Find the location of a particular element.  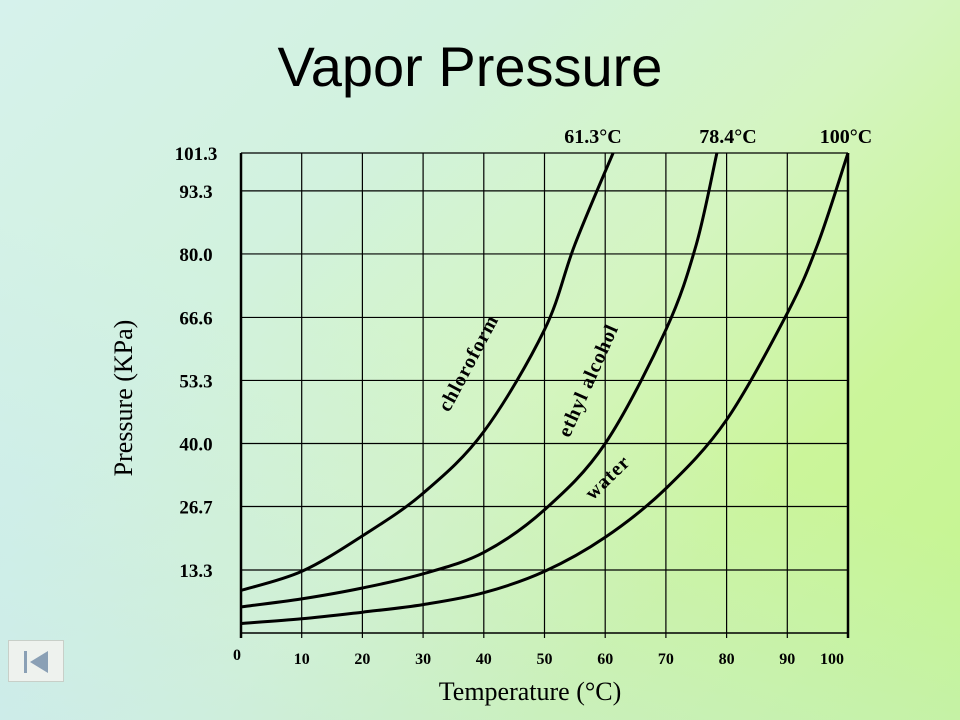

y-tick-label: 40.0 is located at coordinates (195, 444).